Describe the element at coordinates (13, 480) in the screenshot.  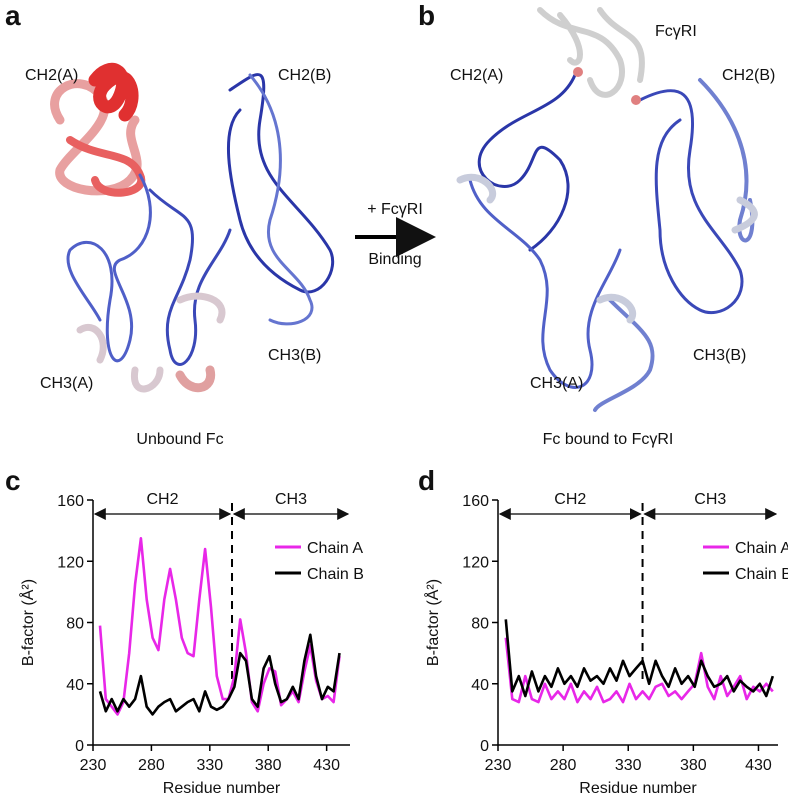
I see `panel-label: c` at that location.